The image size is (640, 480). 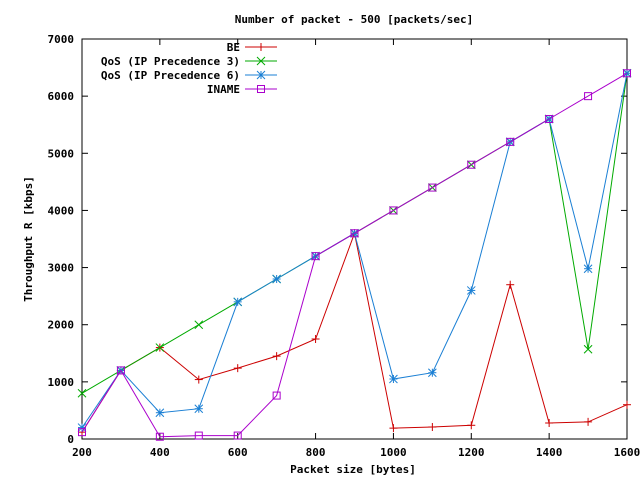 What do you see at coordinates (170, 61) in the screenshot?
I see `legend-label-qos-ip-precedence-3: QoS (IP Precedence 3)` at bounding box center [170, 61].